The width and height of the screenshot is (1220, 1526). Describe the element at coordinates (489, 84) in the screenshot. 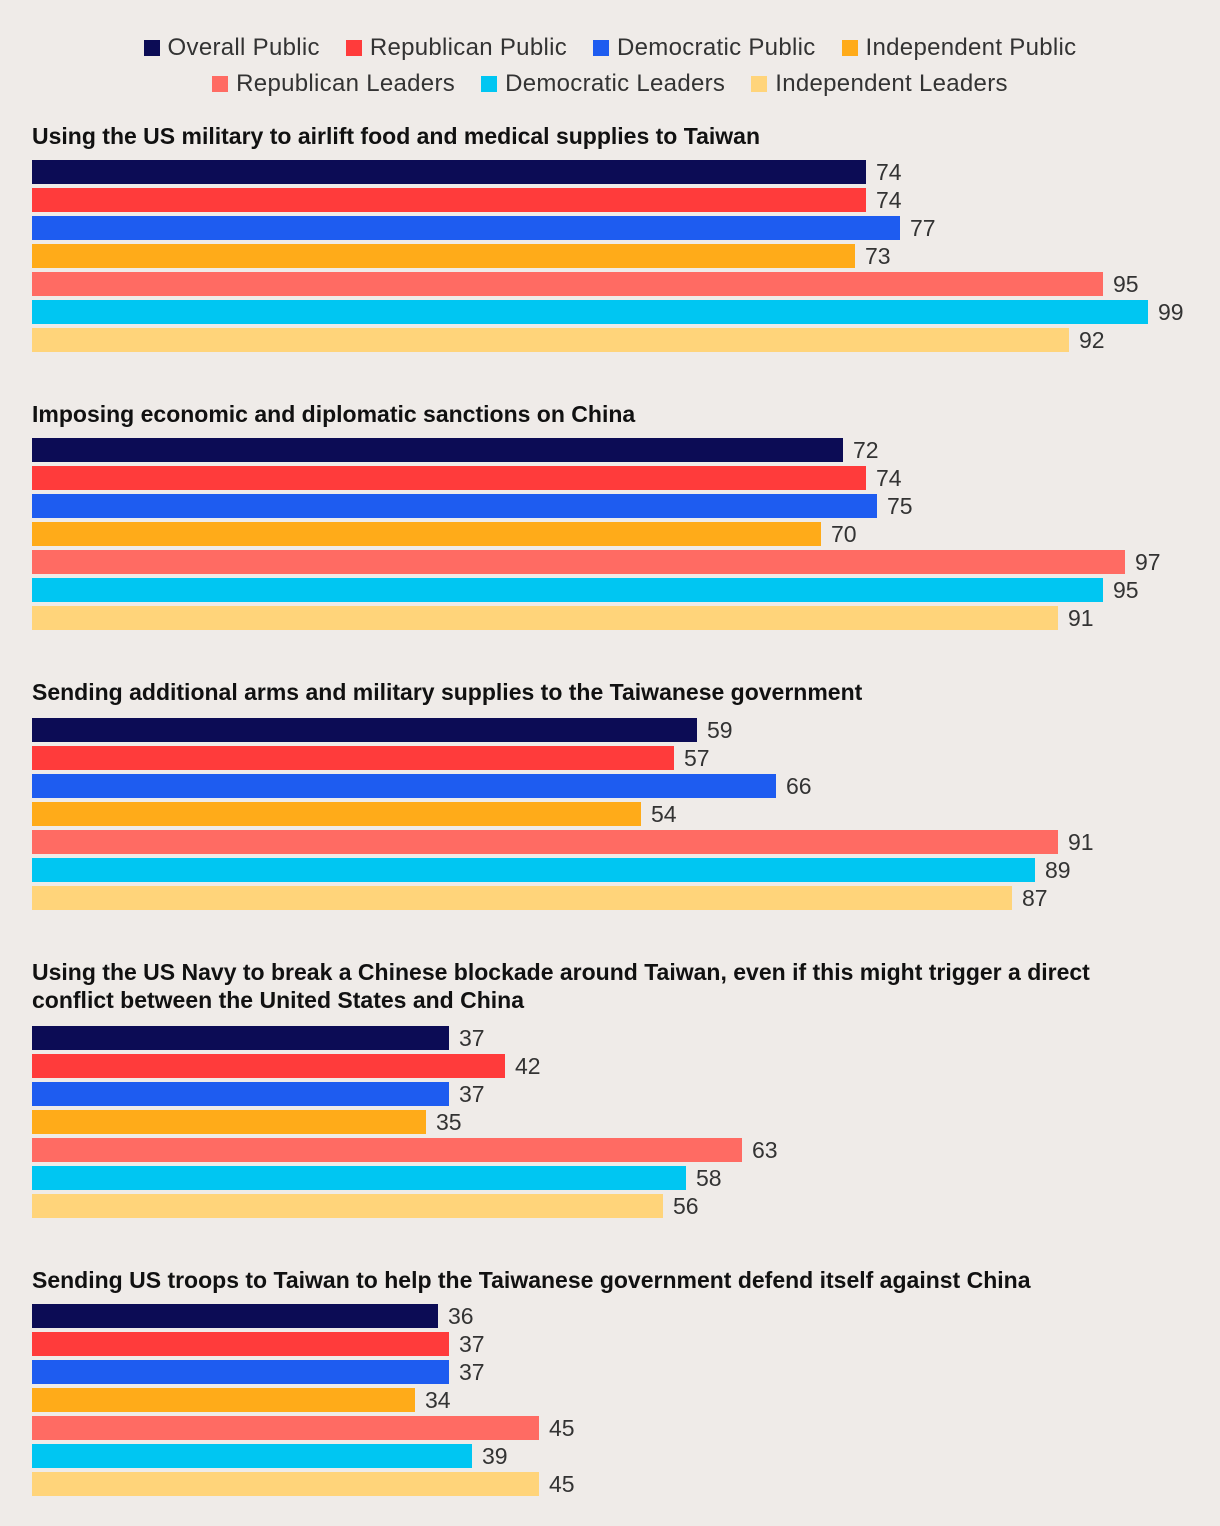

I see `legend-swatch-democratic-leaders` at that location.